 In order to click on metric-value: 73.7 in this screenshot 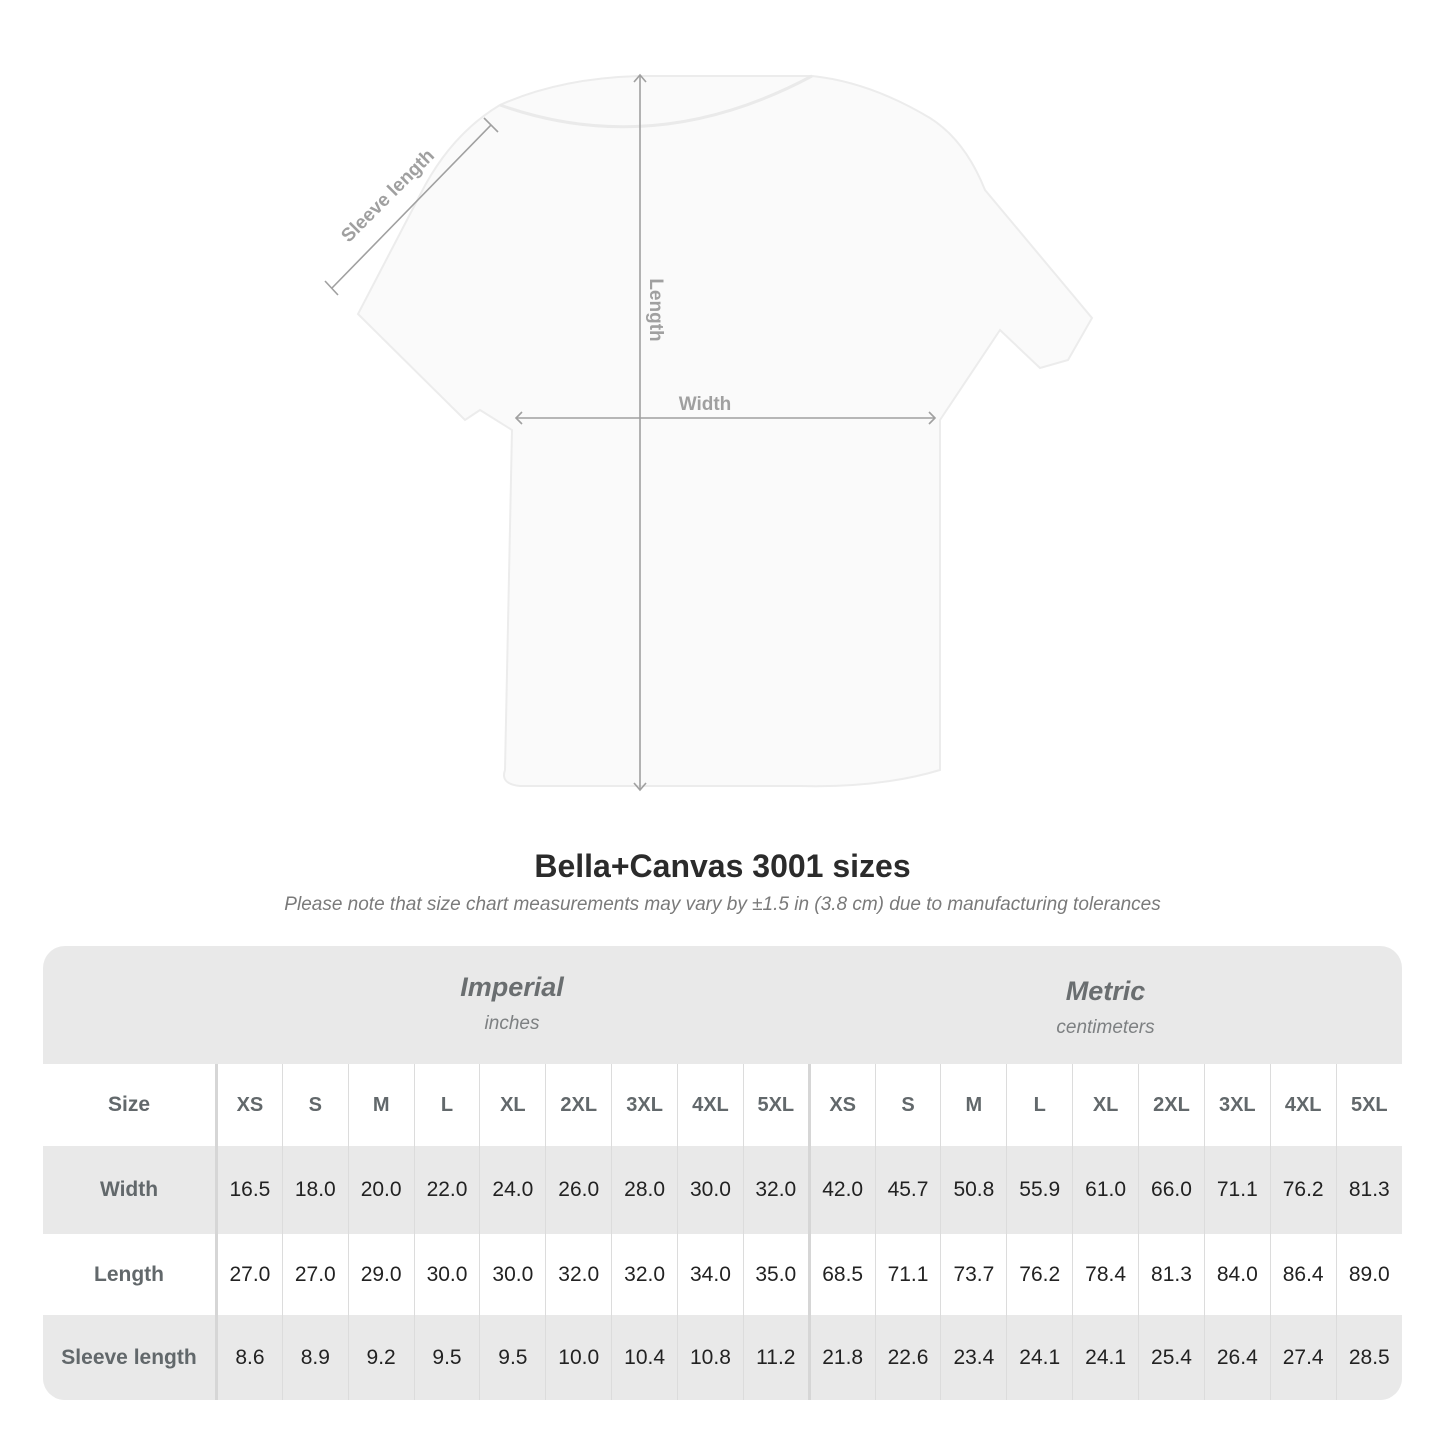, I will do `click(973, 1274)`.